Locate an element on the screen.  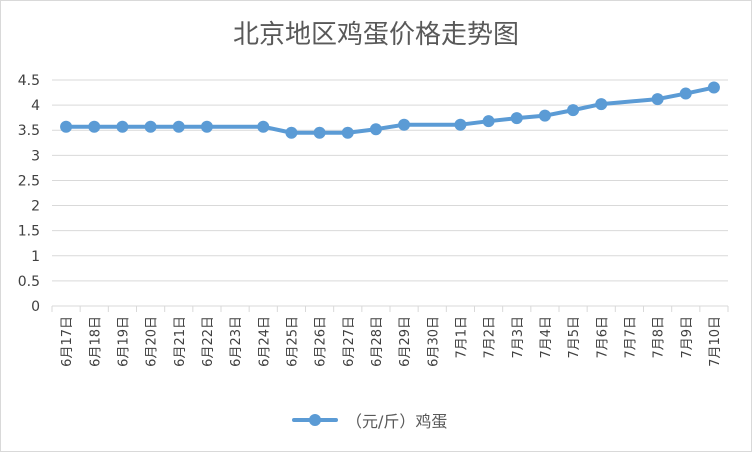
x-tick-label: 6月24日 is located at coordinates (264, 341).